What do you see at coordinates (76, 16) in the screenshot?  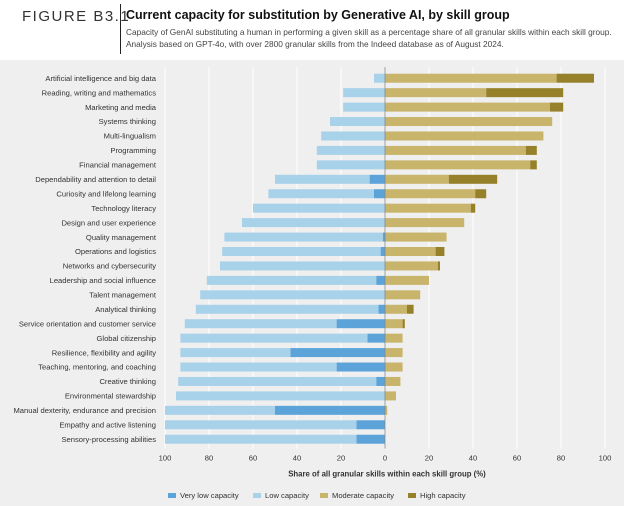 I see `figure-label: FIGURE B3.1` at bounding box center [76, 16].